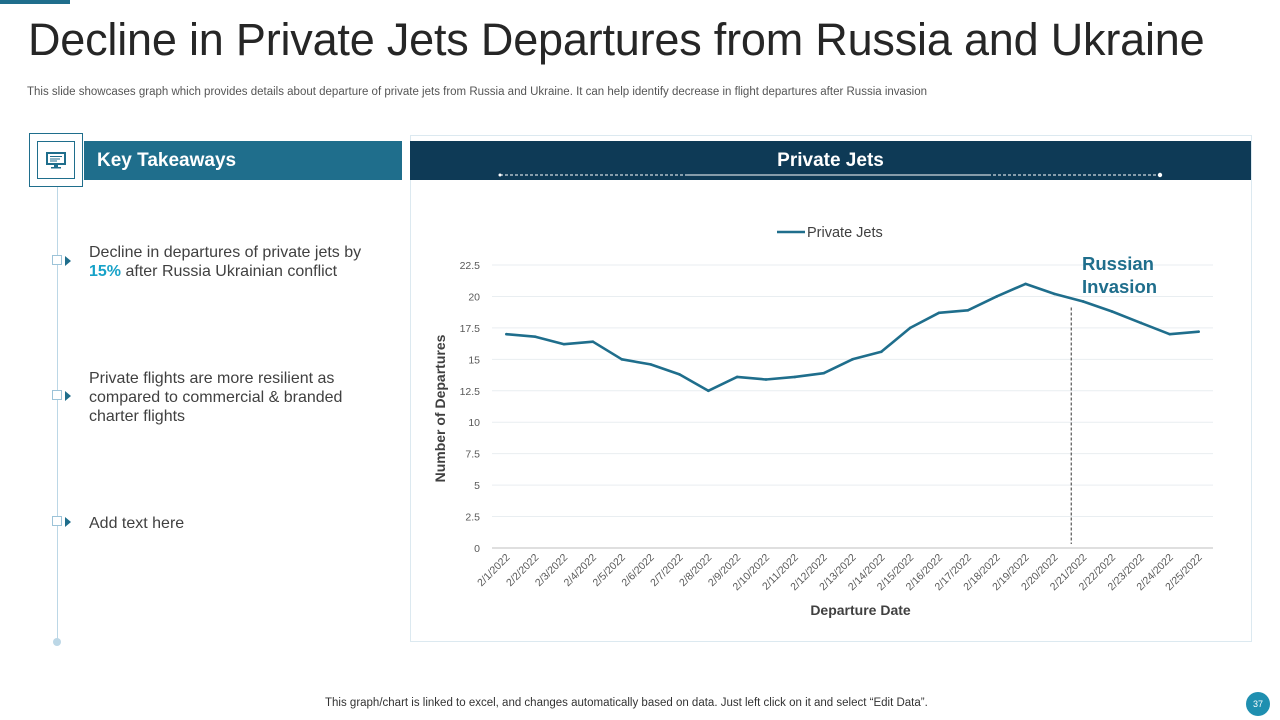 This screenshot has width=1280, height=720. Describe the element at coordinates (477, 486) in the screenshot. I see `y-tick-label: 5` at that location.